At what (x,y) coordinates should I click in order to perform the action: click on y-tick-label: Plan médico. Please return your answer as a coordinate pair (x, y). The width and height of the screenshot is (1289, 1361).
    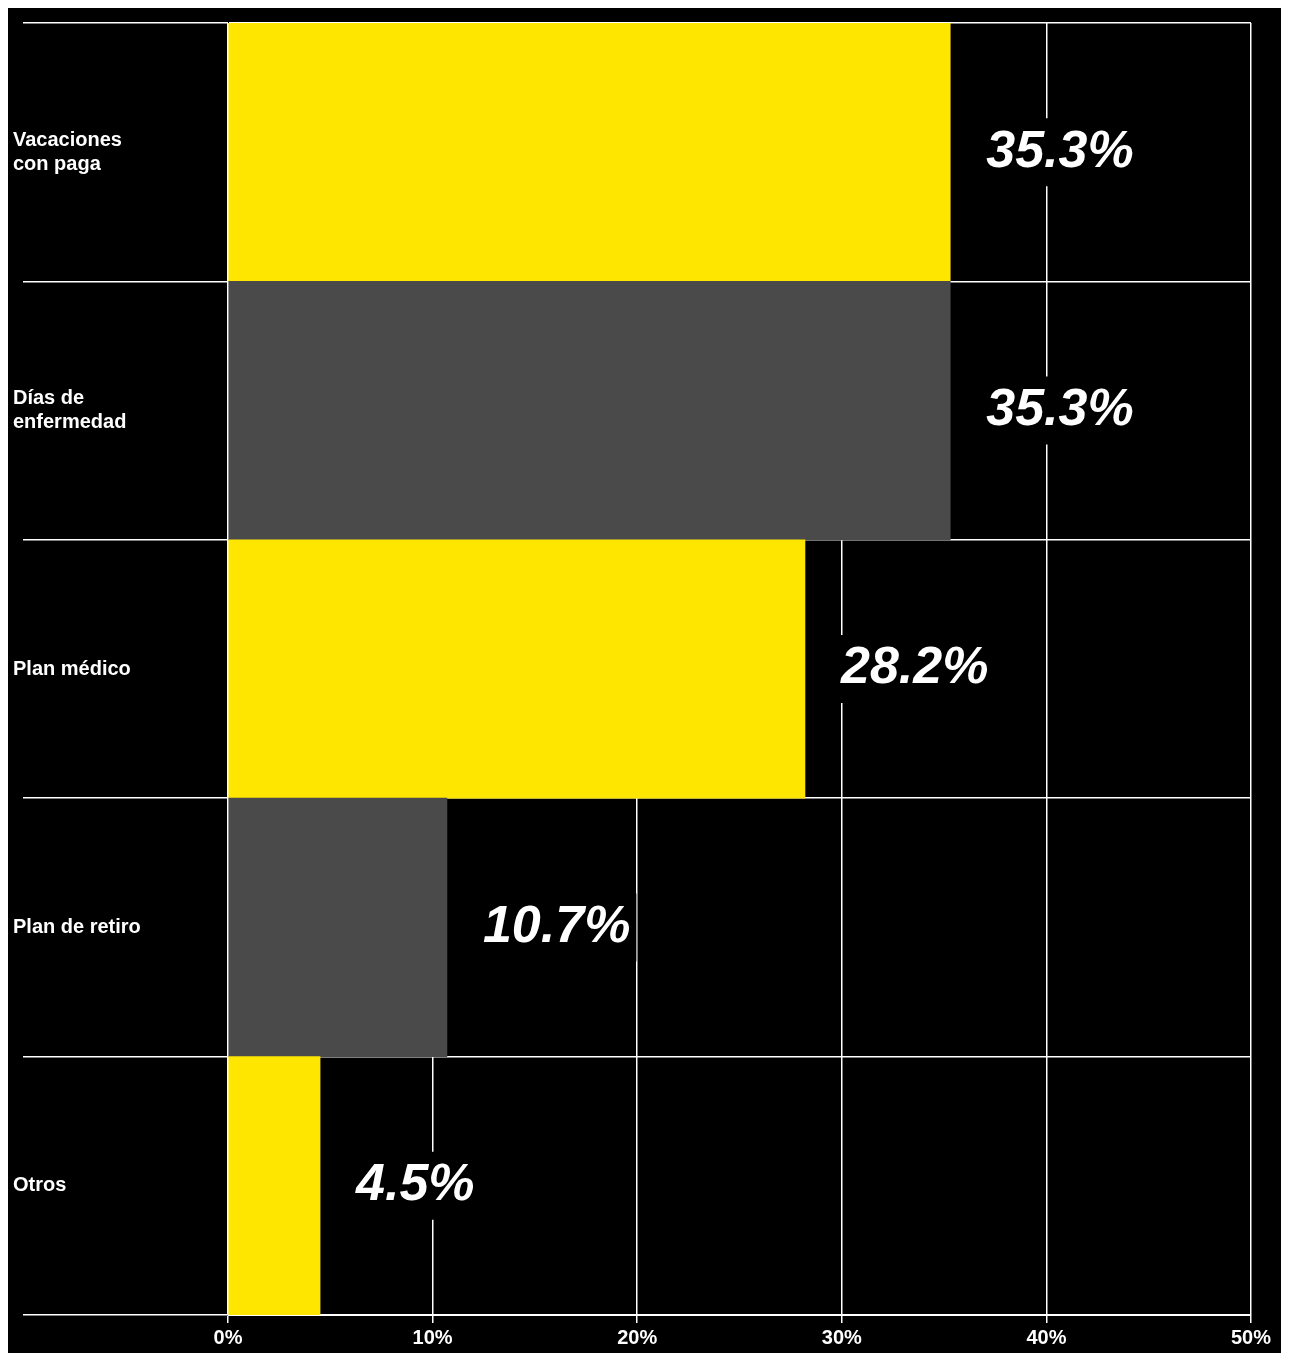
    Looking at the image, I should click on (72, 667).